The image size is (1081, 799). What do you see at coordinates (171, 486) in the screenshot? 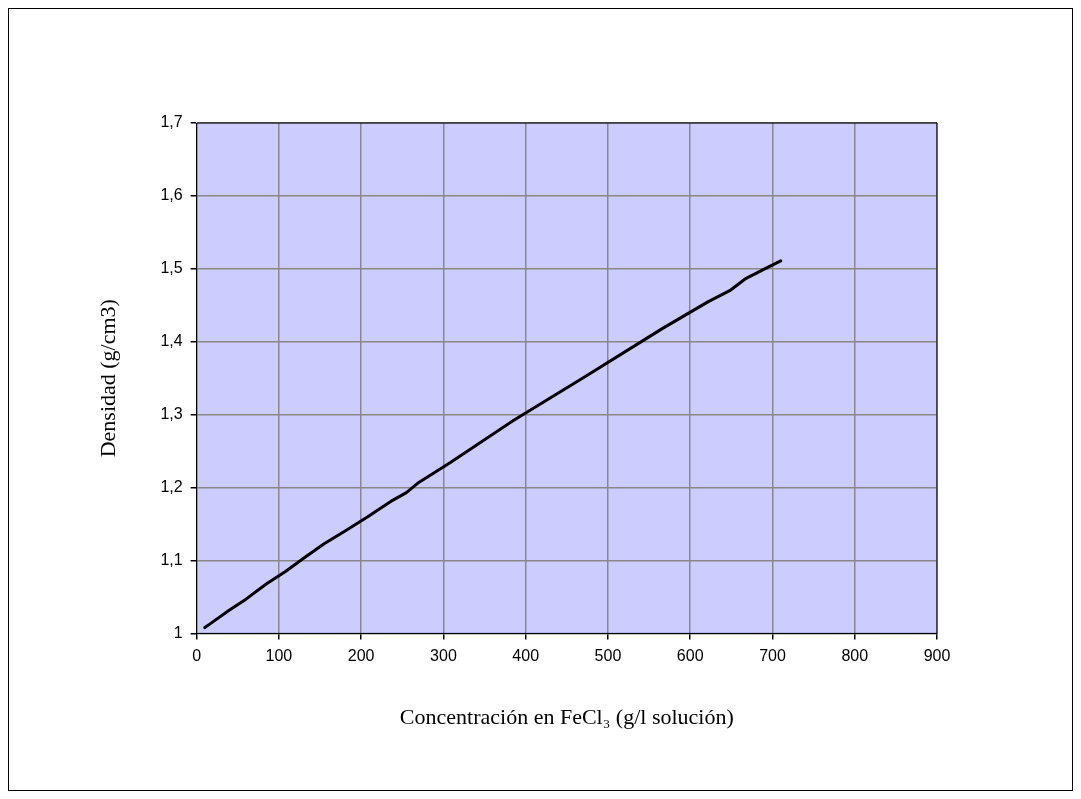
I see `y-tick-label: 1,2` at bounding box center [171, 486].